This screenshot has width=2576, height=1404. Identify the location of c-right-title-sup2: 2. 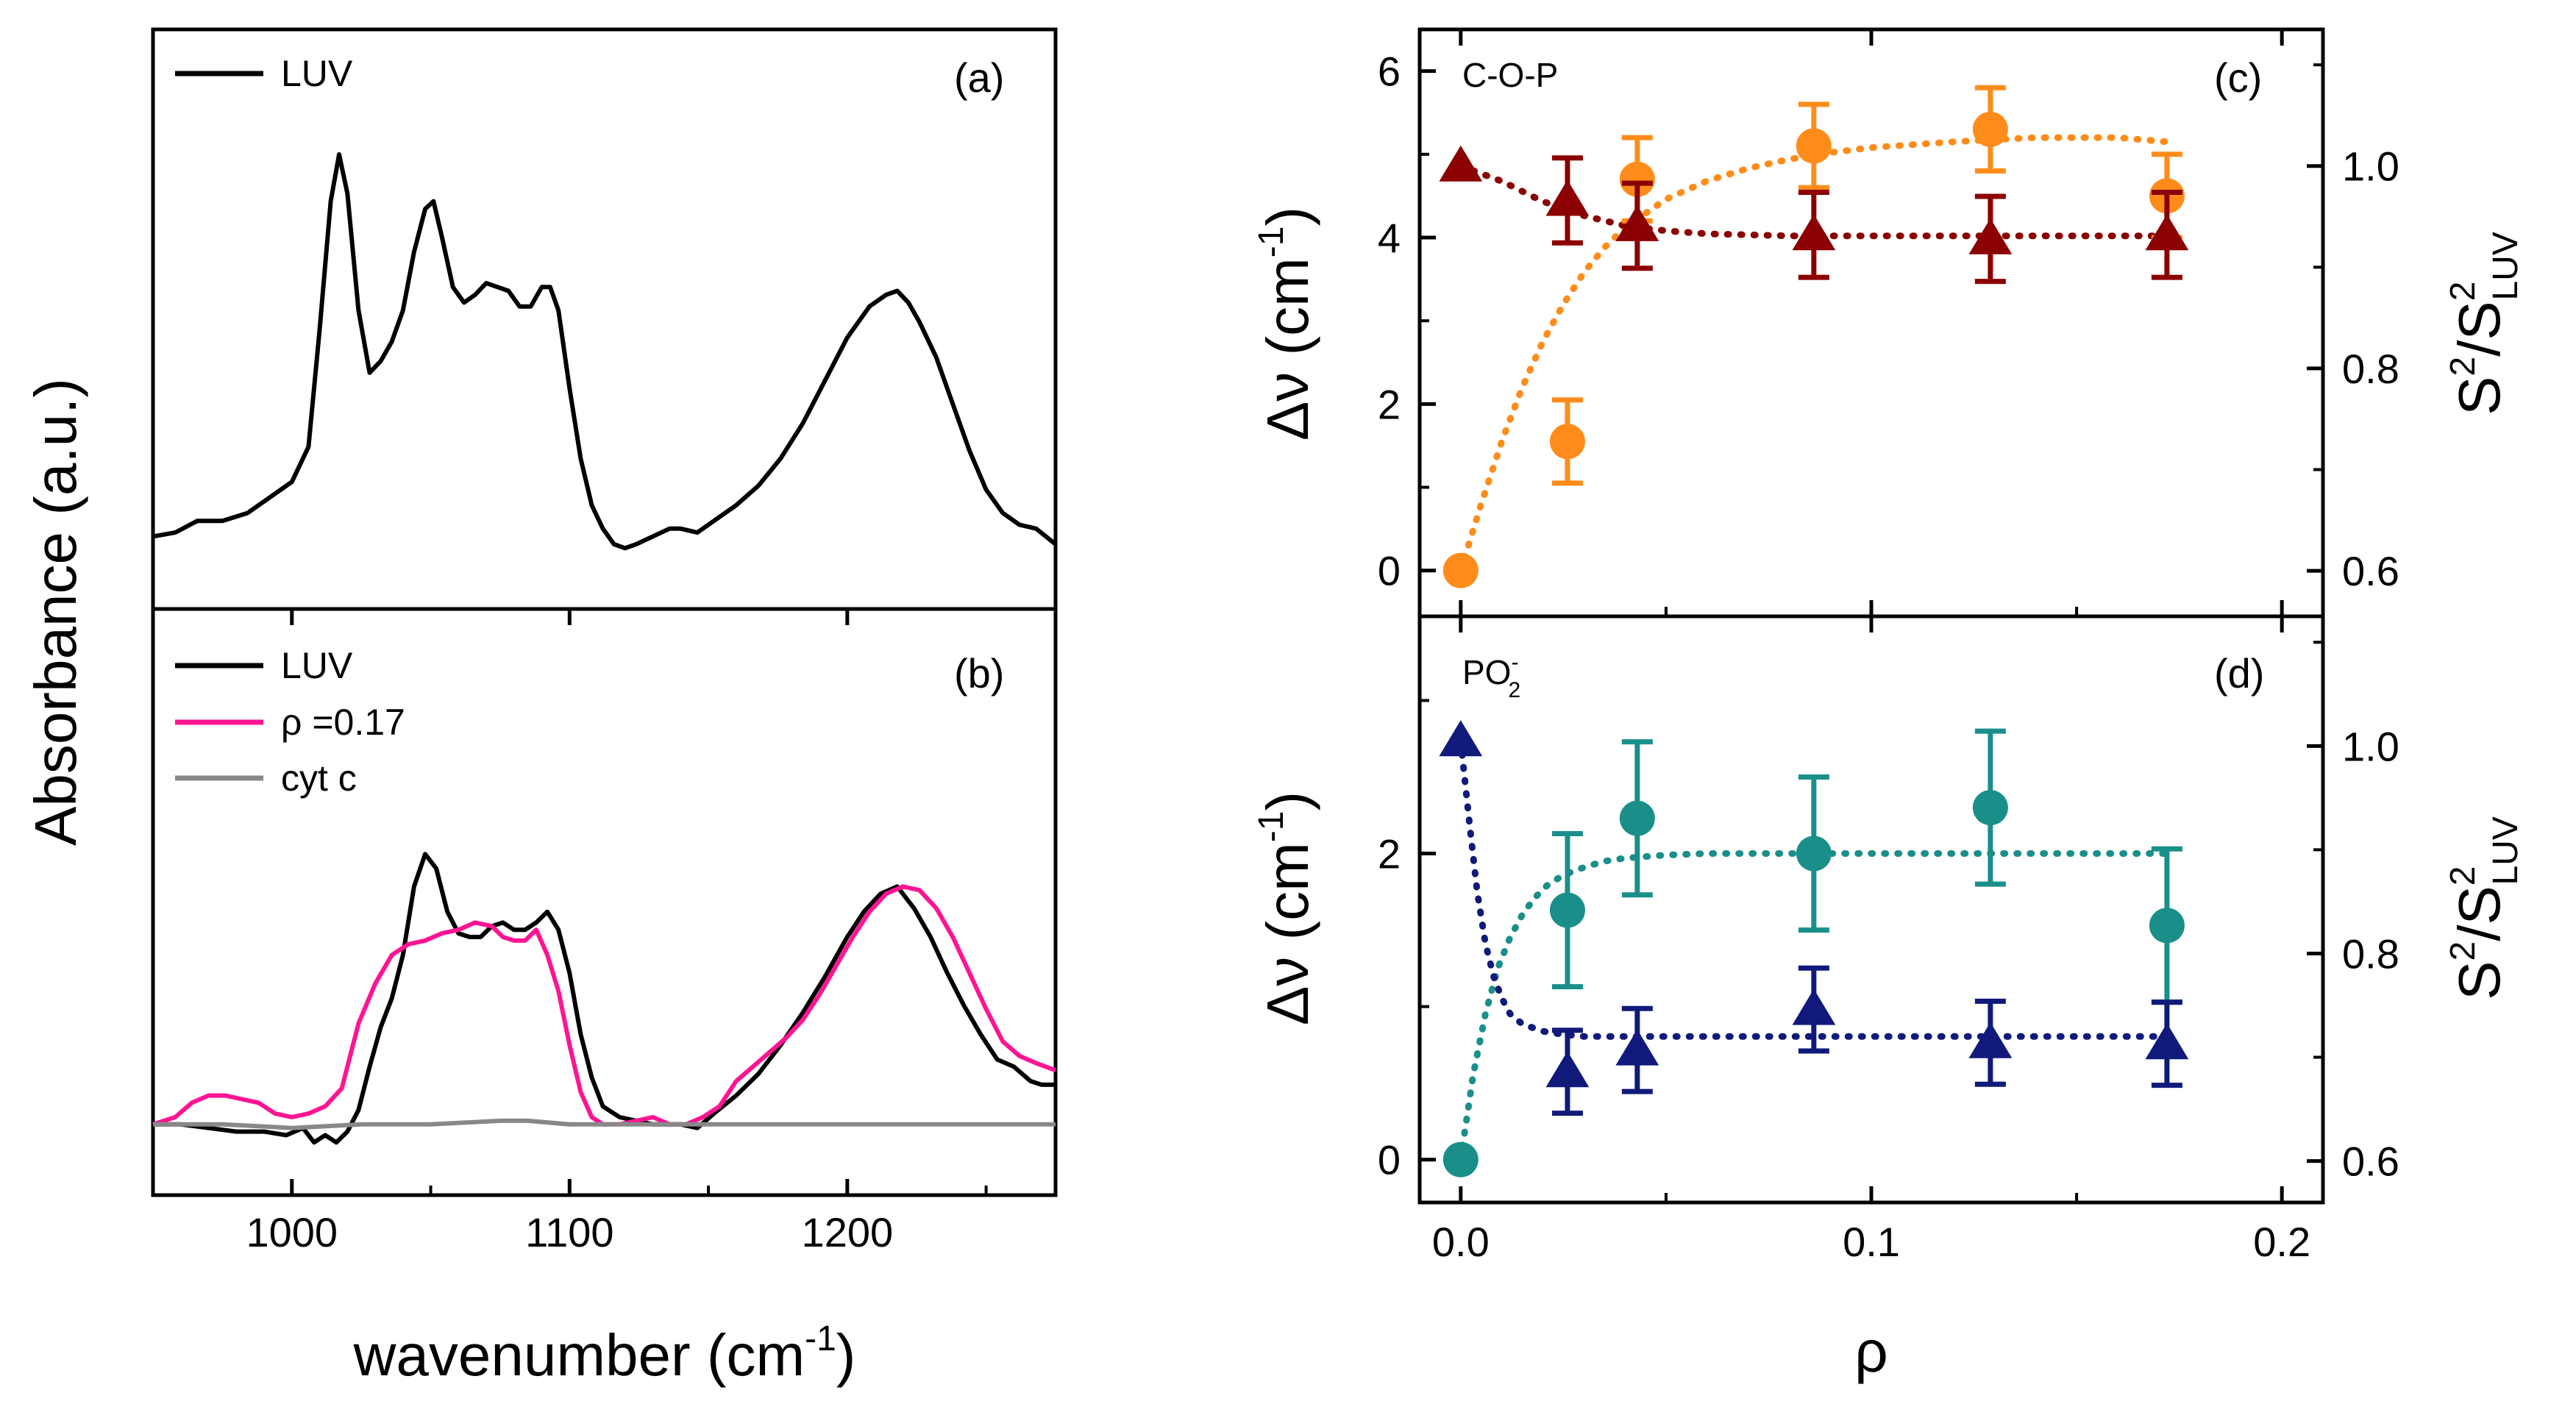
(2463, 292).